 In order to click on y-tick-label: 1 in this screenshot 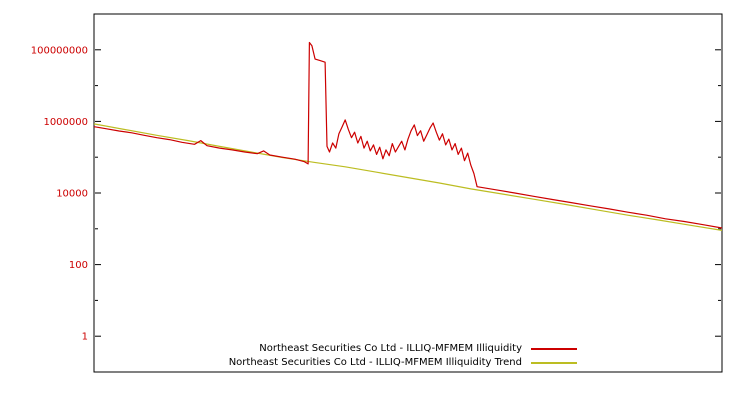, I will do `click(85, 337)`.